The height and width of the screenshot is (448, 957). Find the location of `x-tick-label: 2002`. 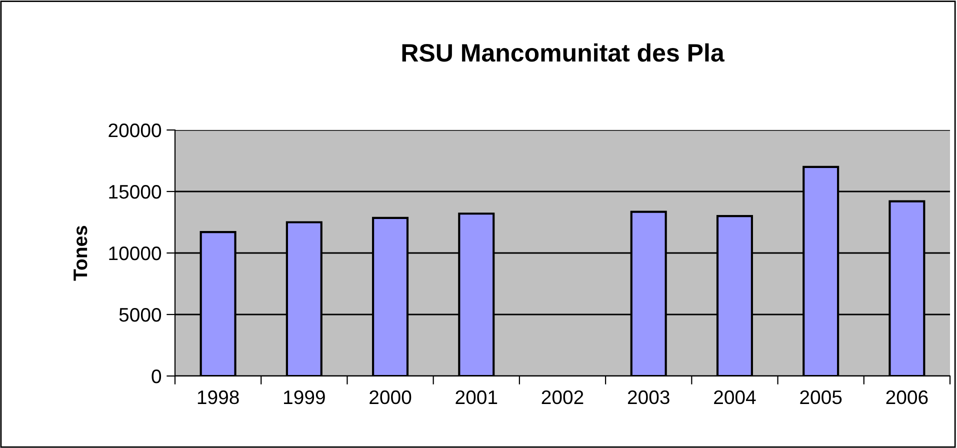

x-tick-label: 2002 is located at coordinates (563, 397).